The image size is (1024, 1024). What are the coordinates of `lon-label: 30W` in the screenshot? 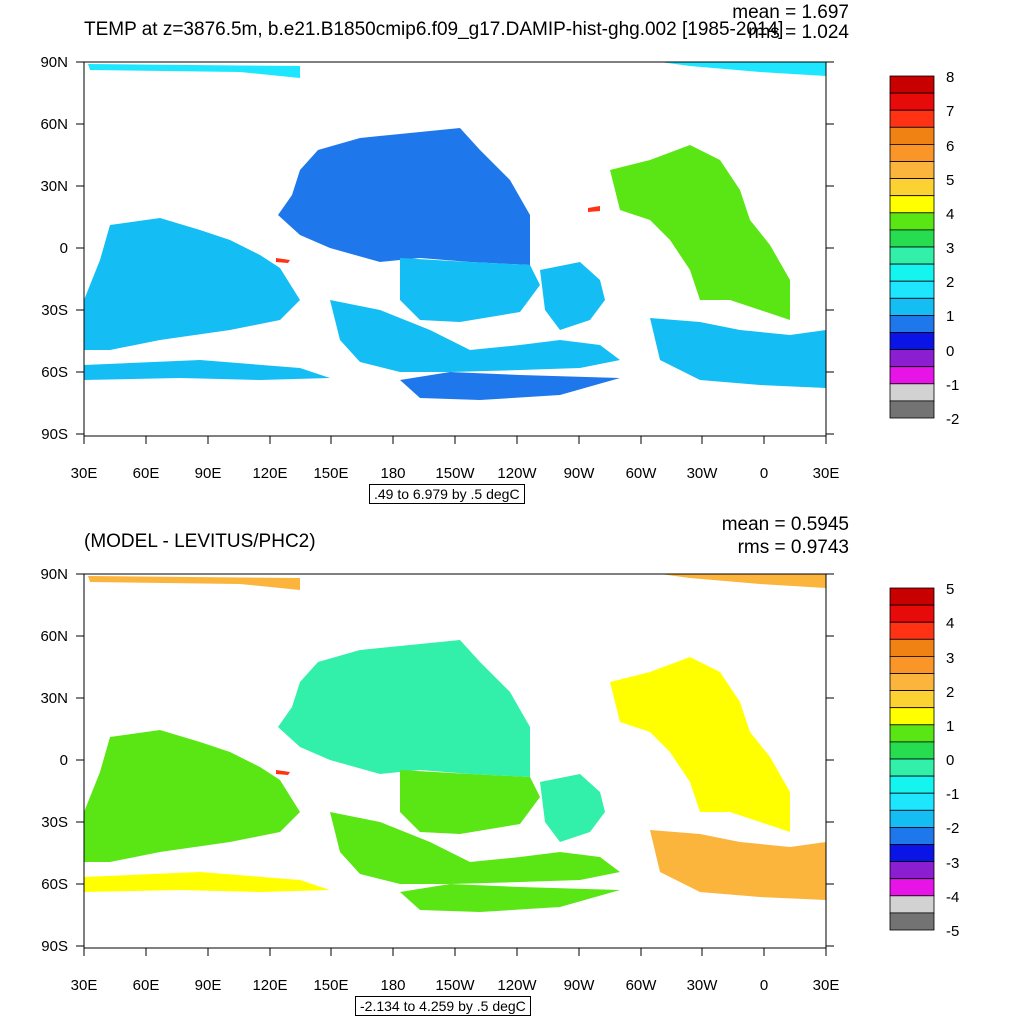 It's located at (703, 473).